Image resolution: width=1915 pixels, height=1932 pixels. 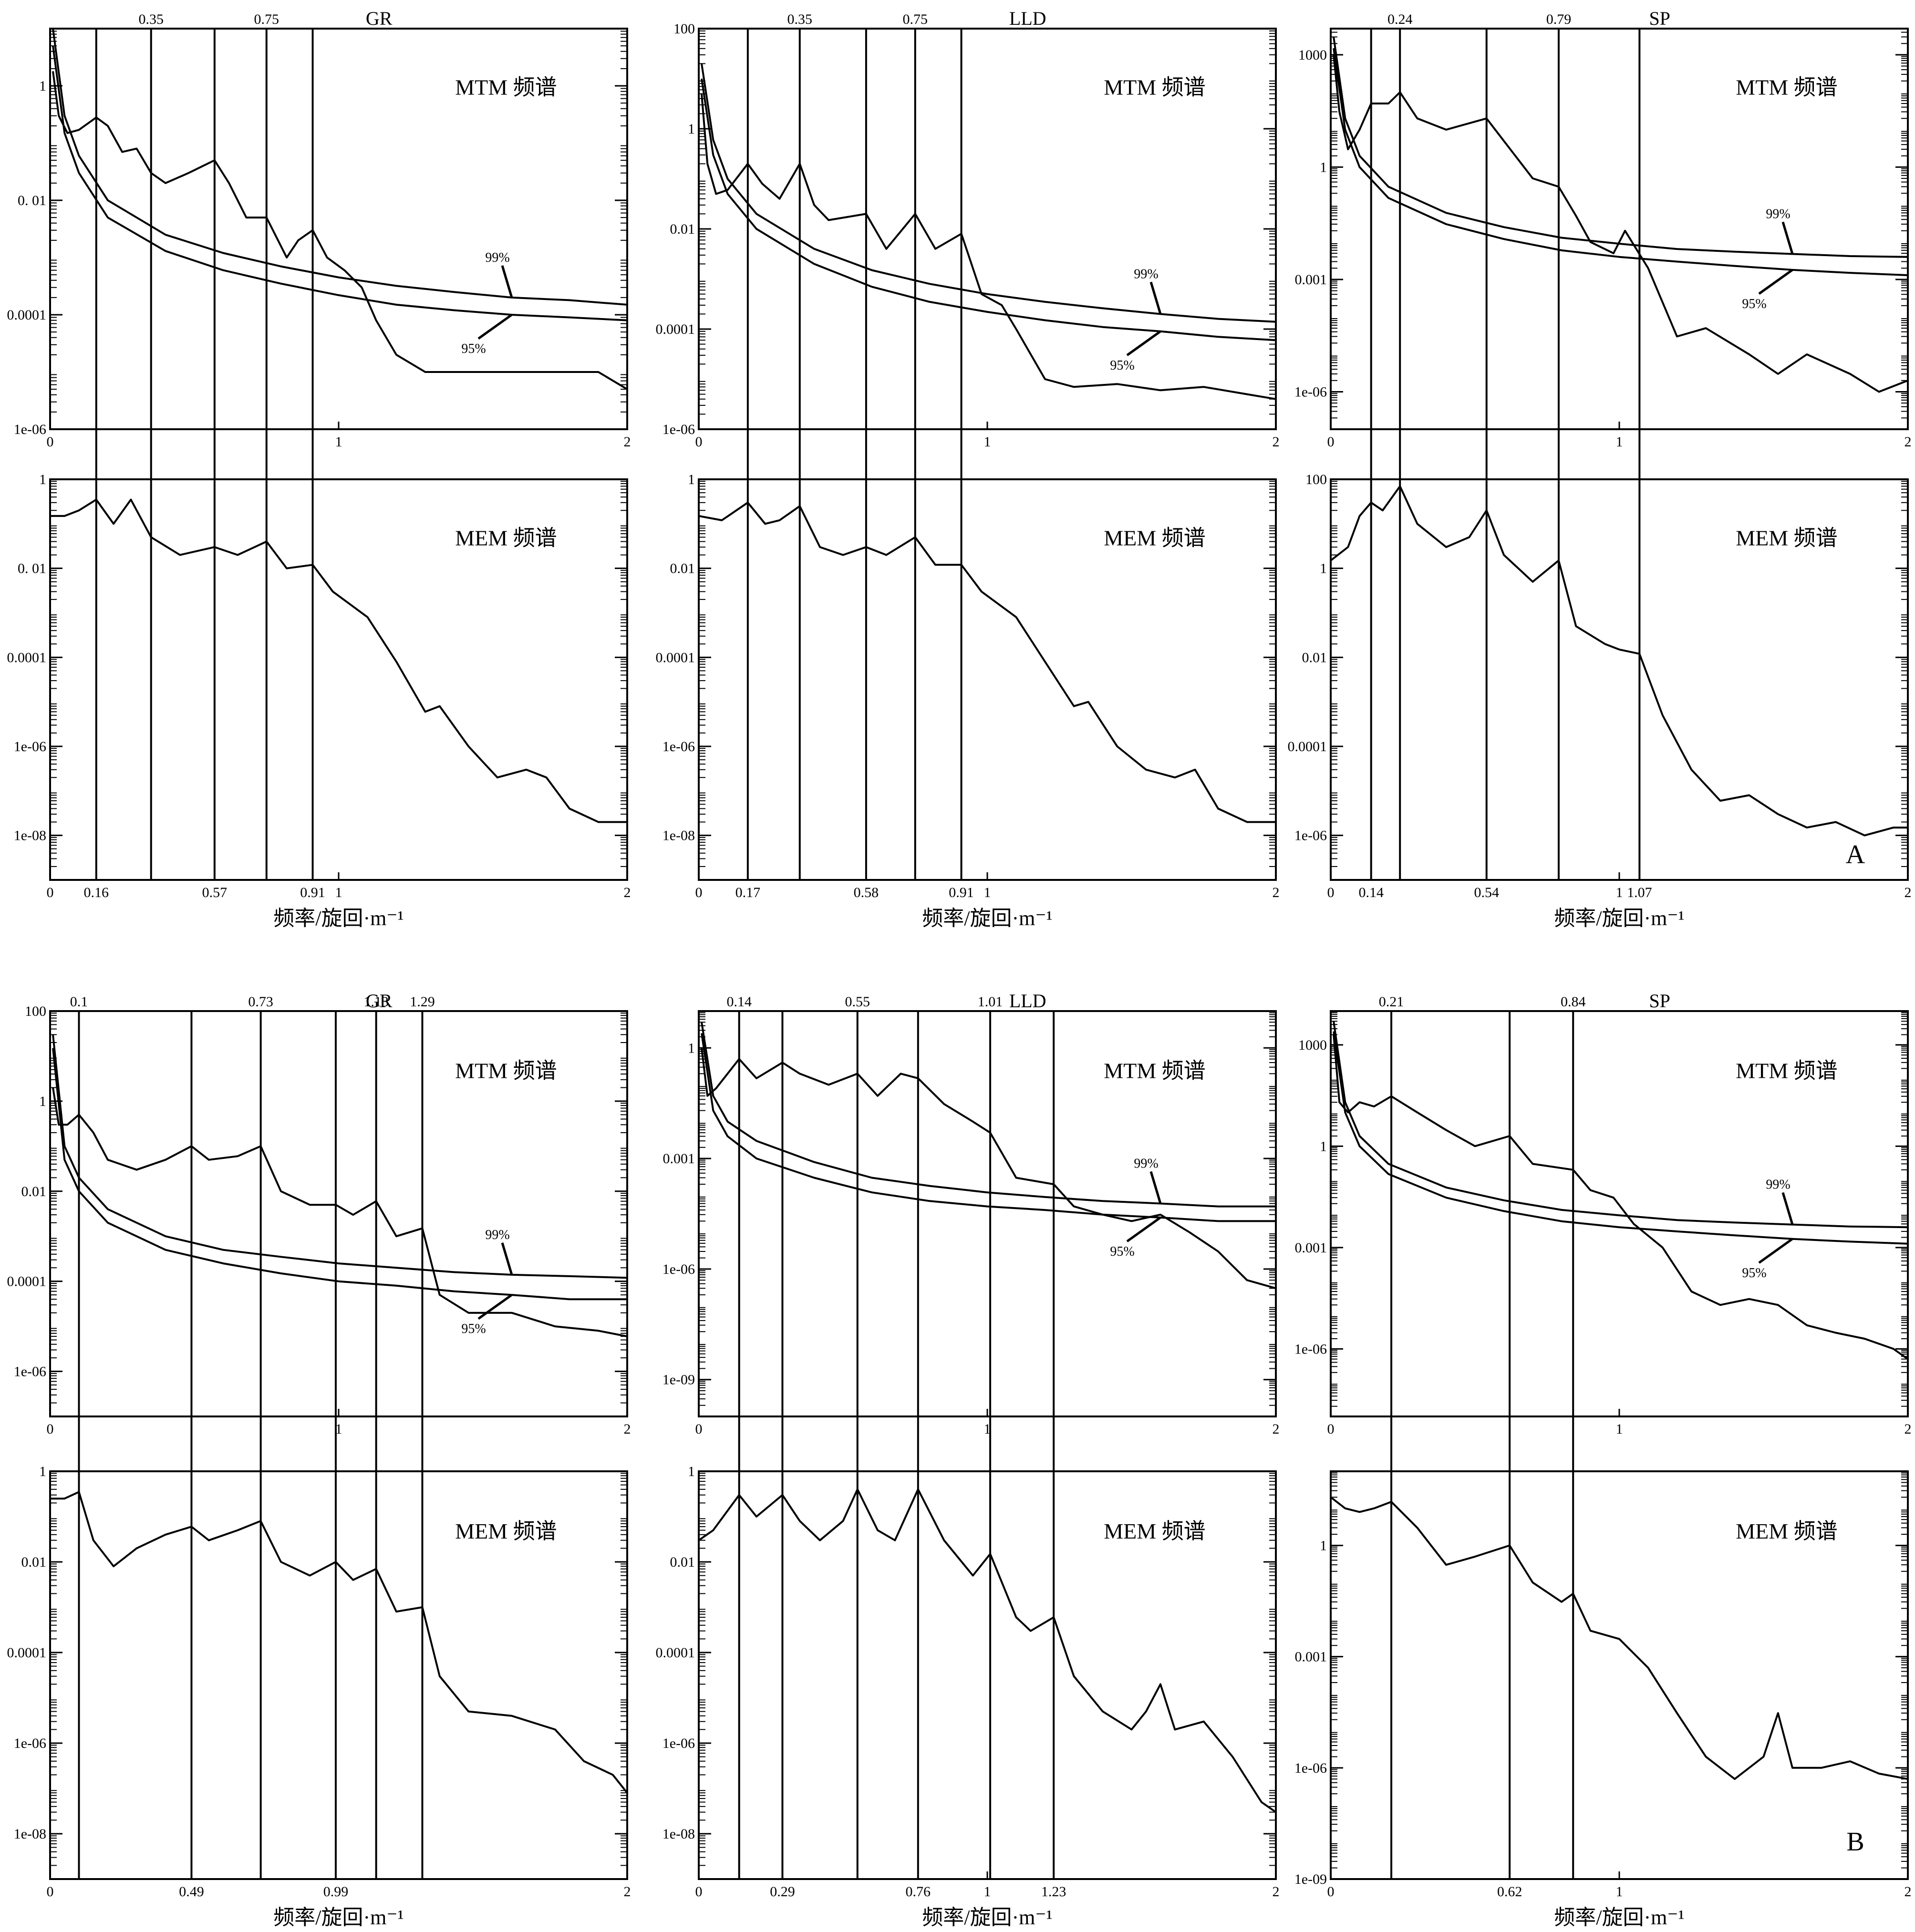 What do you see at coordinates (96, 893) in the screenshot?
I see `x-tick-label: 0.16` at bounding box center [96, 893].